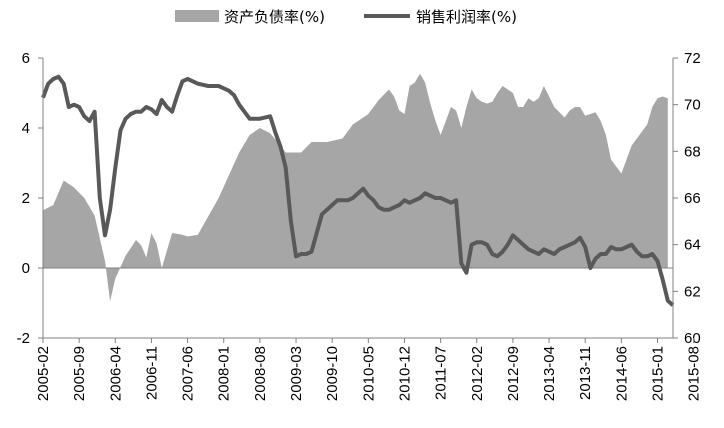  What do you see at coordinates (368, 373) in the screenshot?
I see `x-tick-label: 2010-05` at bounding box center [368, 373].